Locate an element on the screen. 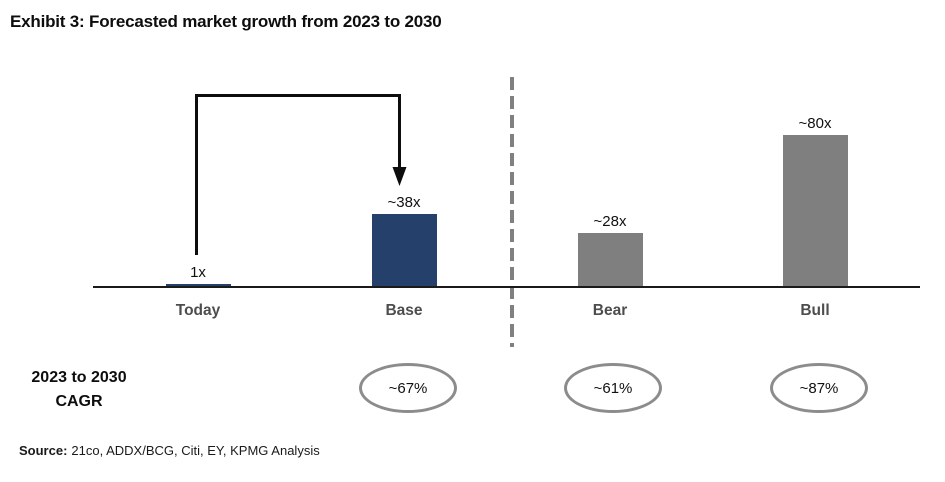 The image size is (945, 482). growth-arrow-head is located at coordinates (399, 176).